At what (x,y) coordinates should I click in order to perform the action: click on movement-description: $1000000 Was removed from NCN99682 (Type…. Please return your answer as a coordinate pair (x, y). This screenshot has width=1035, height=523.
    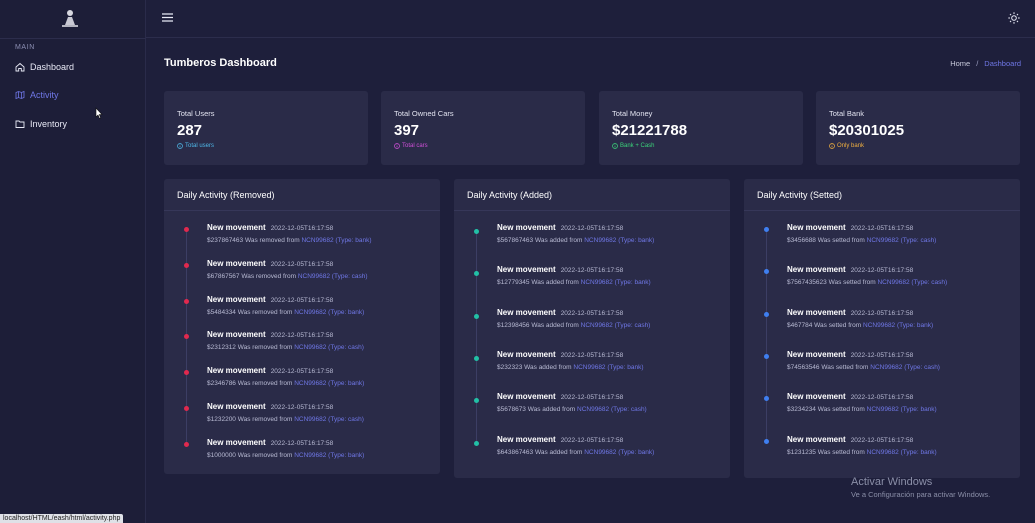
    Looking at the image, I should click on (285, 455).